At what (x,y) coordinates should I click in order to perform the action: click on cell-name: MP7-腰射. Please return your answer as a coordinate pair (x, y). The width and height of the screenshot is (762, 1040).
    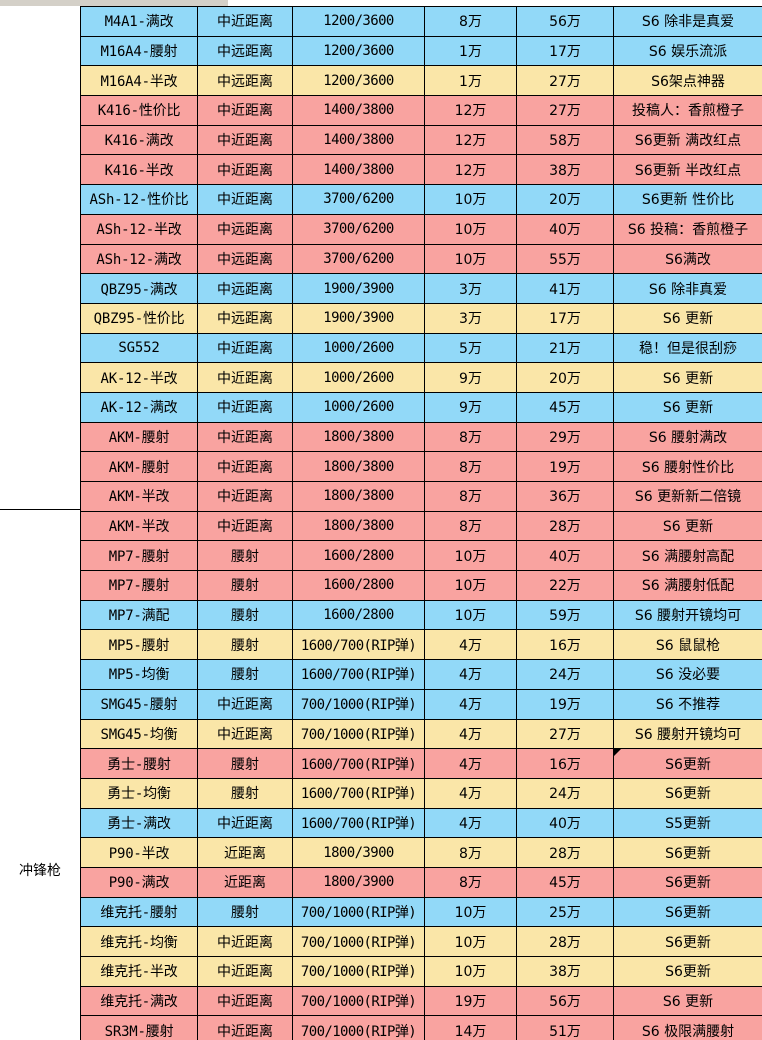
    Looking at the image, I should click on (139, 556).